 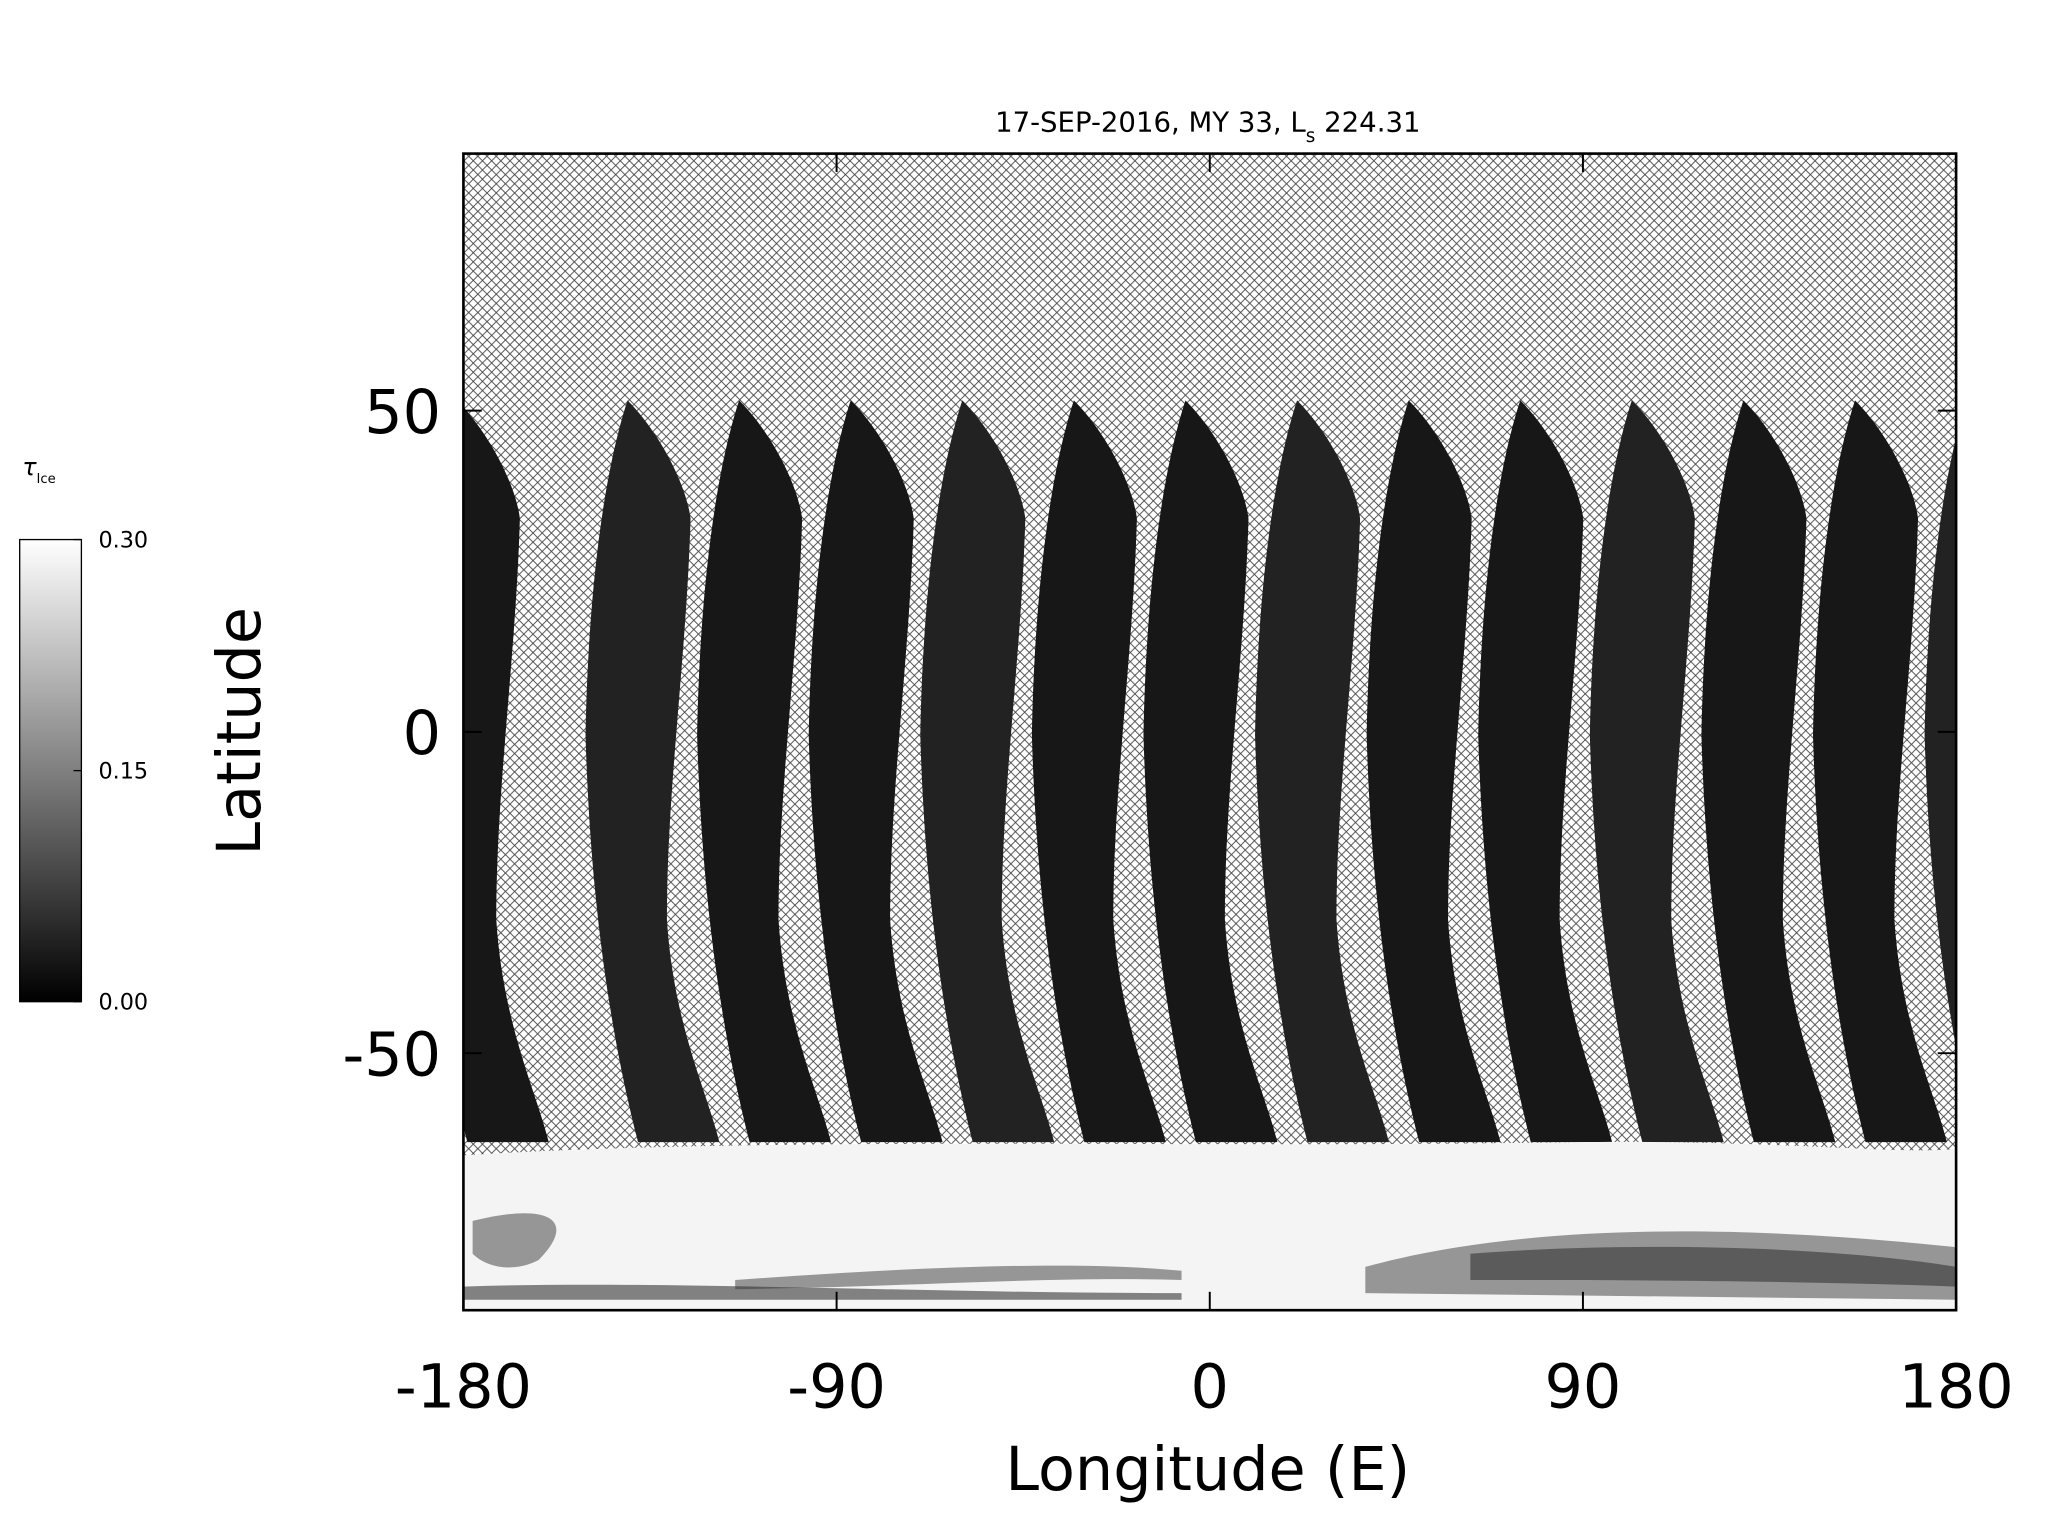 I want to click on y-tick-label: 0, so click(x=422, y=734).